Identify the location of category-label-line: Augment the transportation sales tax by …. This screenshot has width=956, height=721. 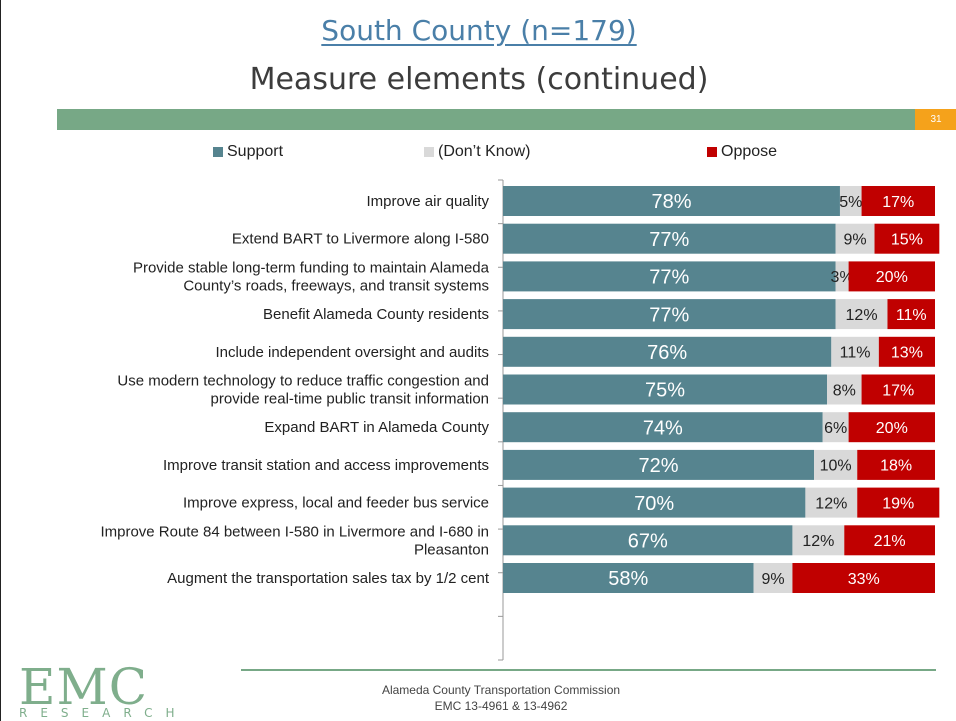
(328, 578).